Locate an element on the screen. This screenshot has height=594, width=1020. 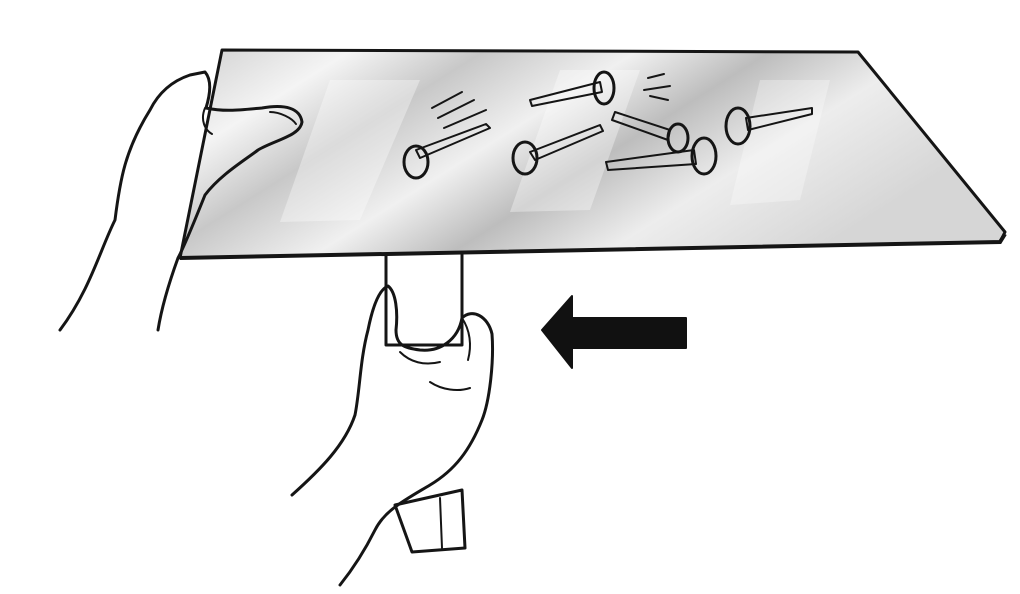
right-hand is located at coordinates (392, 435).